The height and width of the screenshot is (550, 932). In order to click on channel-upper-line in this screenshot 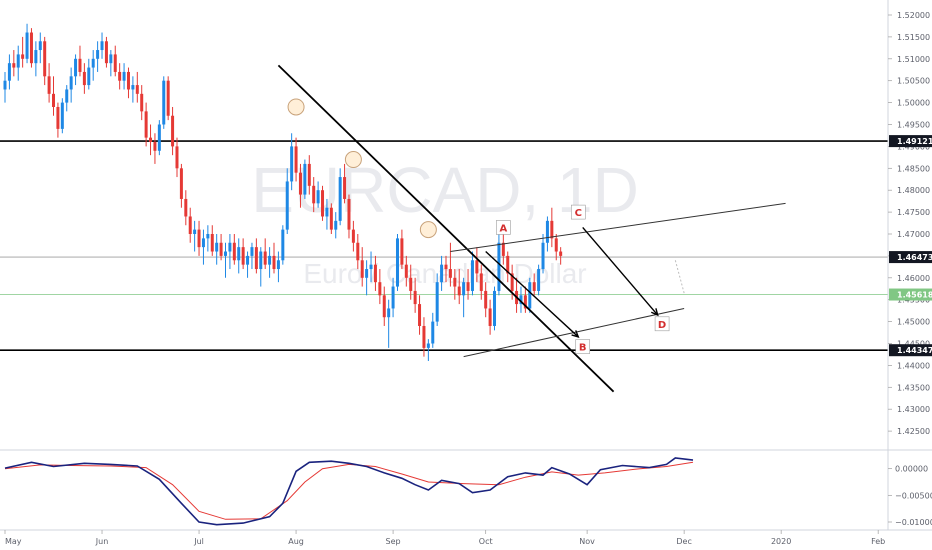, I will do `click(618, 227)`.